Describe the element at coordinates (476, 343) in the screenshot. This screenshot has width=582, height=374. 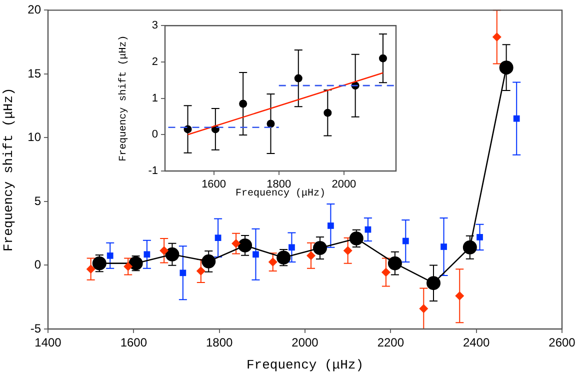
I see `x-tick-label: 2400` at that location.